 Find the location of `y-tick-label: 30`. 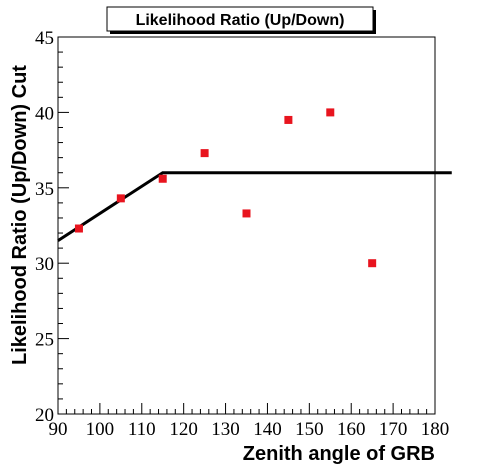

y-tick-label: 30 is located at coordinates (44, 264).